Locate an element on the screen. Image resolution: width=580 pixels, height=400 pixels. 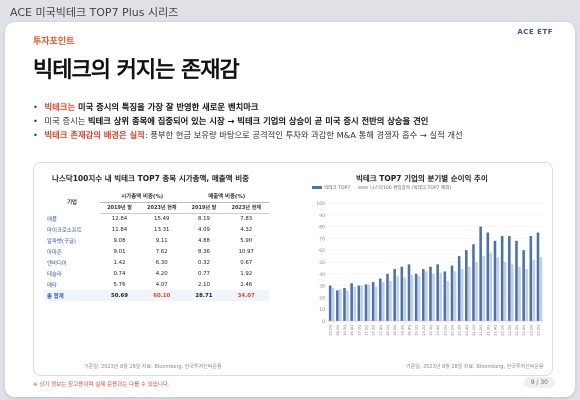
table-cell: 0.77 is located at coordinates (203, 273).